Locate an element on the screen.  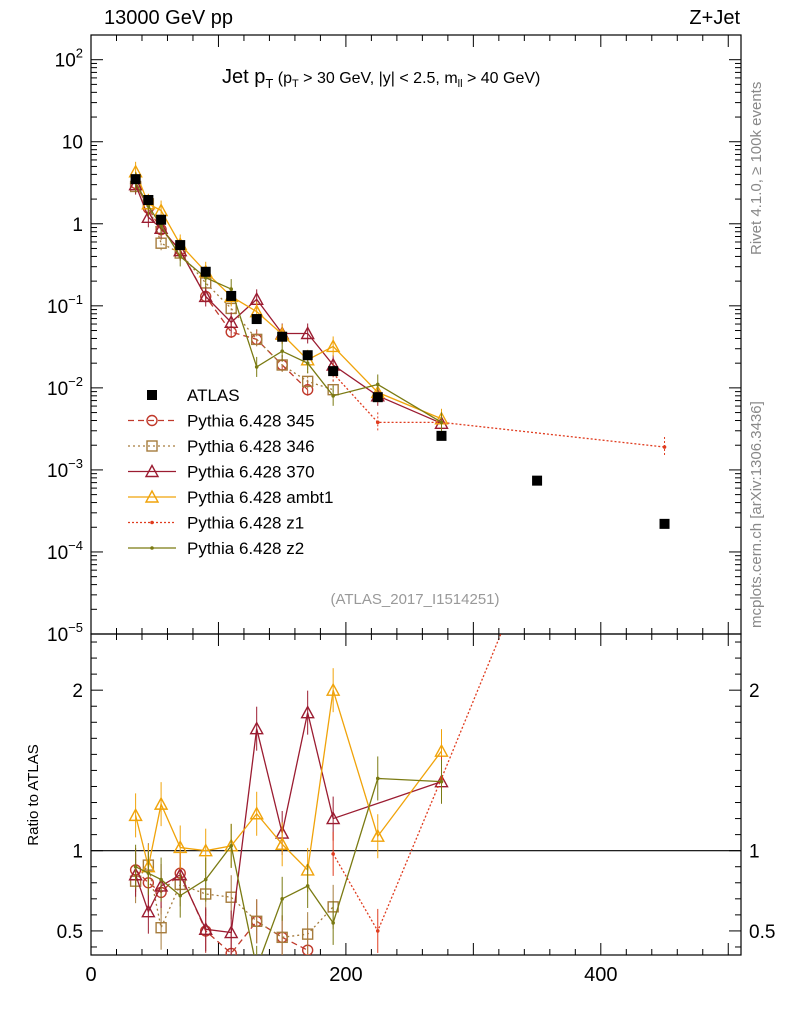
side-rivet-label: Rivet 4.1.0, ≥ 100k events is located at coordinates (756, 168).